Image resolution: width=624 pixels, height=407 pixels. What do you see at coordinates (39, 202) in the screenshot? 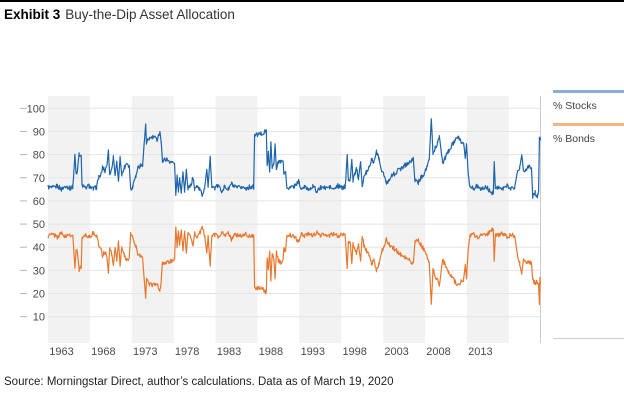
I see `svg-text: 60` at bounding box center [39, 202].